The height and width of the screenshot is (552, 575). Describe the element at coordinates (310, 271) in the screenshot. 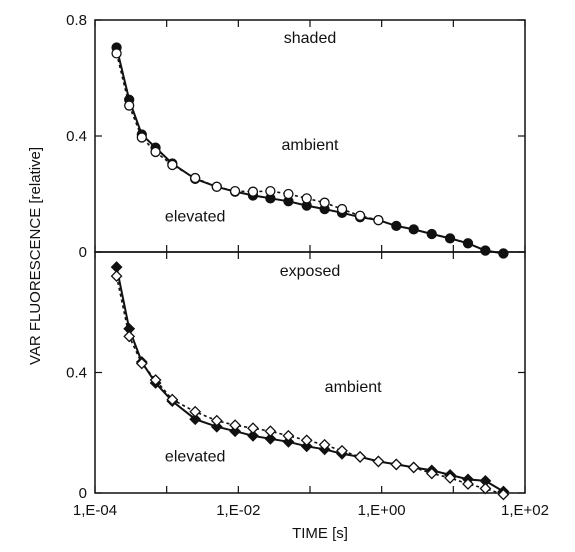

I see `annotation-exposed: exposed` at that location.